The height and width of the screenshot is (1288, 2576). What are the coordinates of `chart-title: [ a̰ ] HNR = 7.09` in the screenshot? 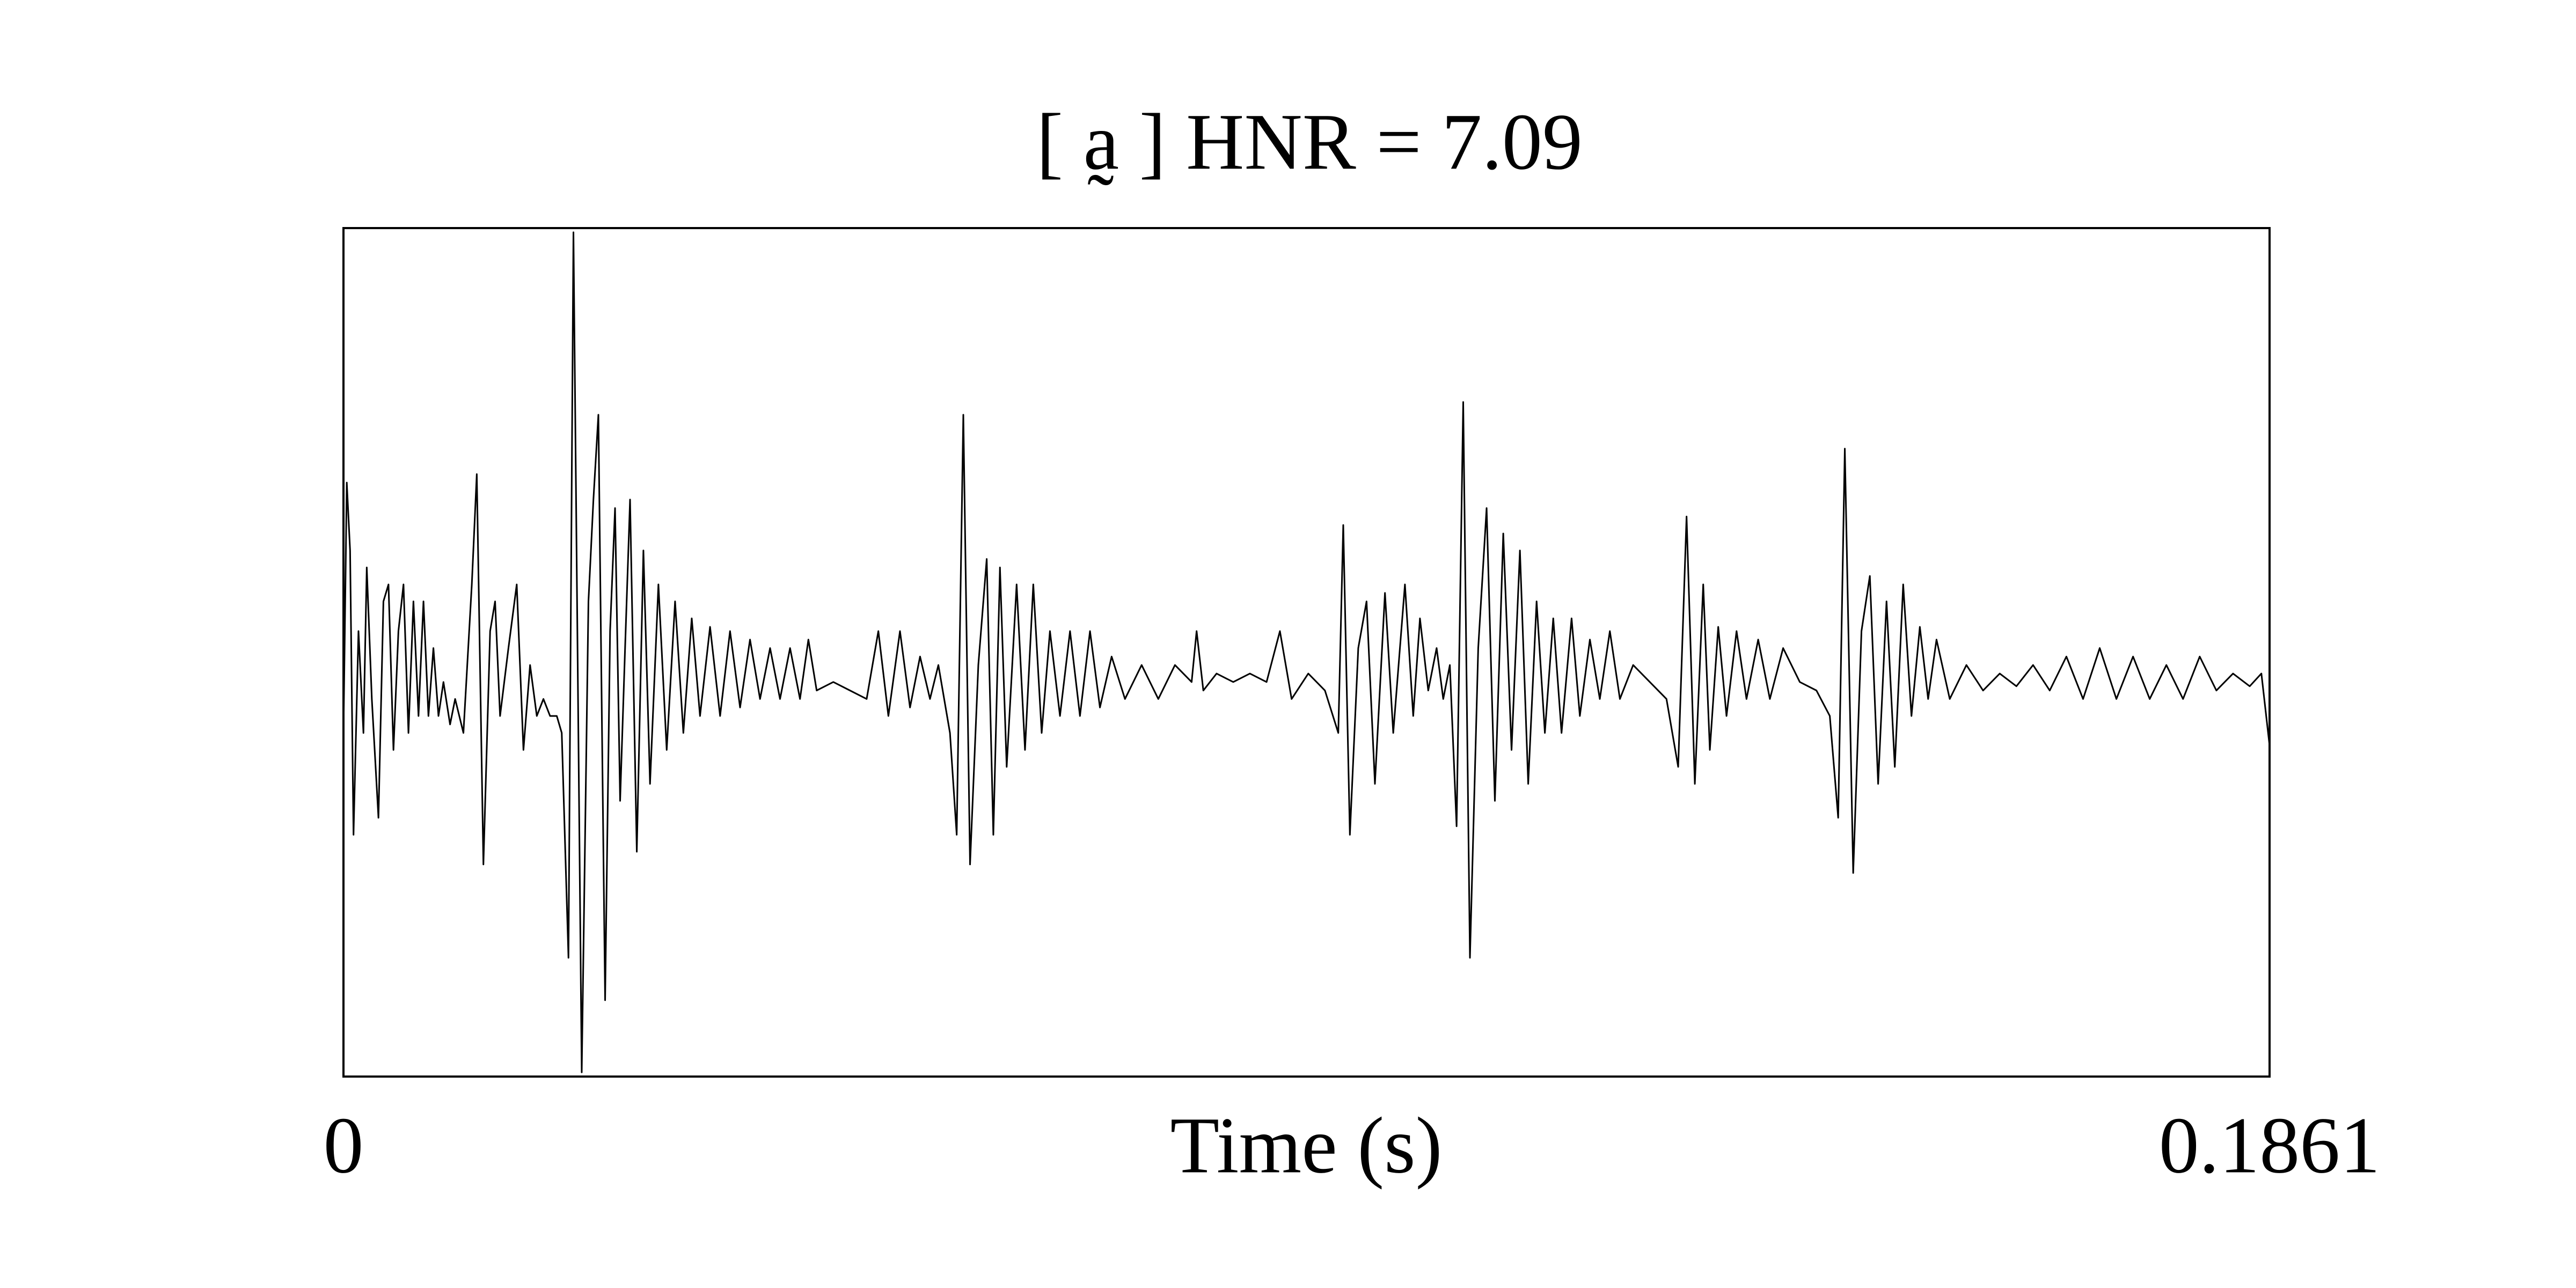 It's located at (1309, 141).